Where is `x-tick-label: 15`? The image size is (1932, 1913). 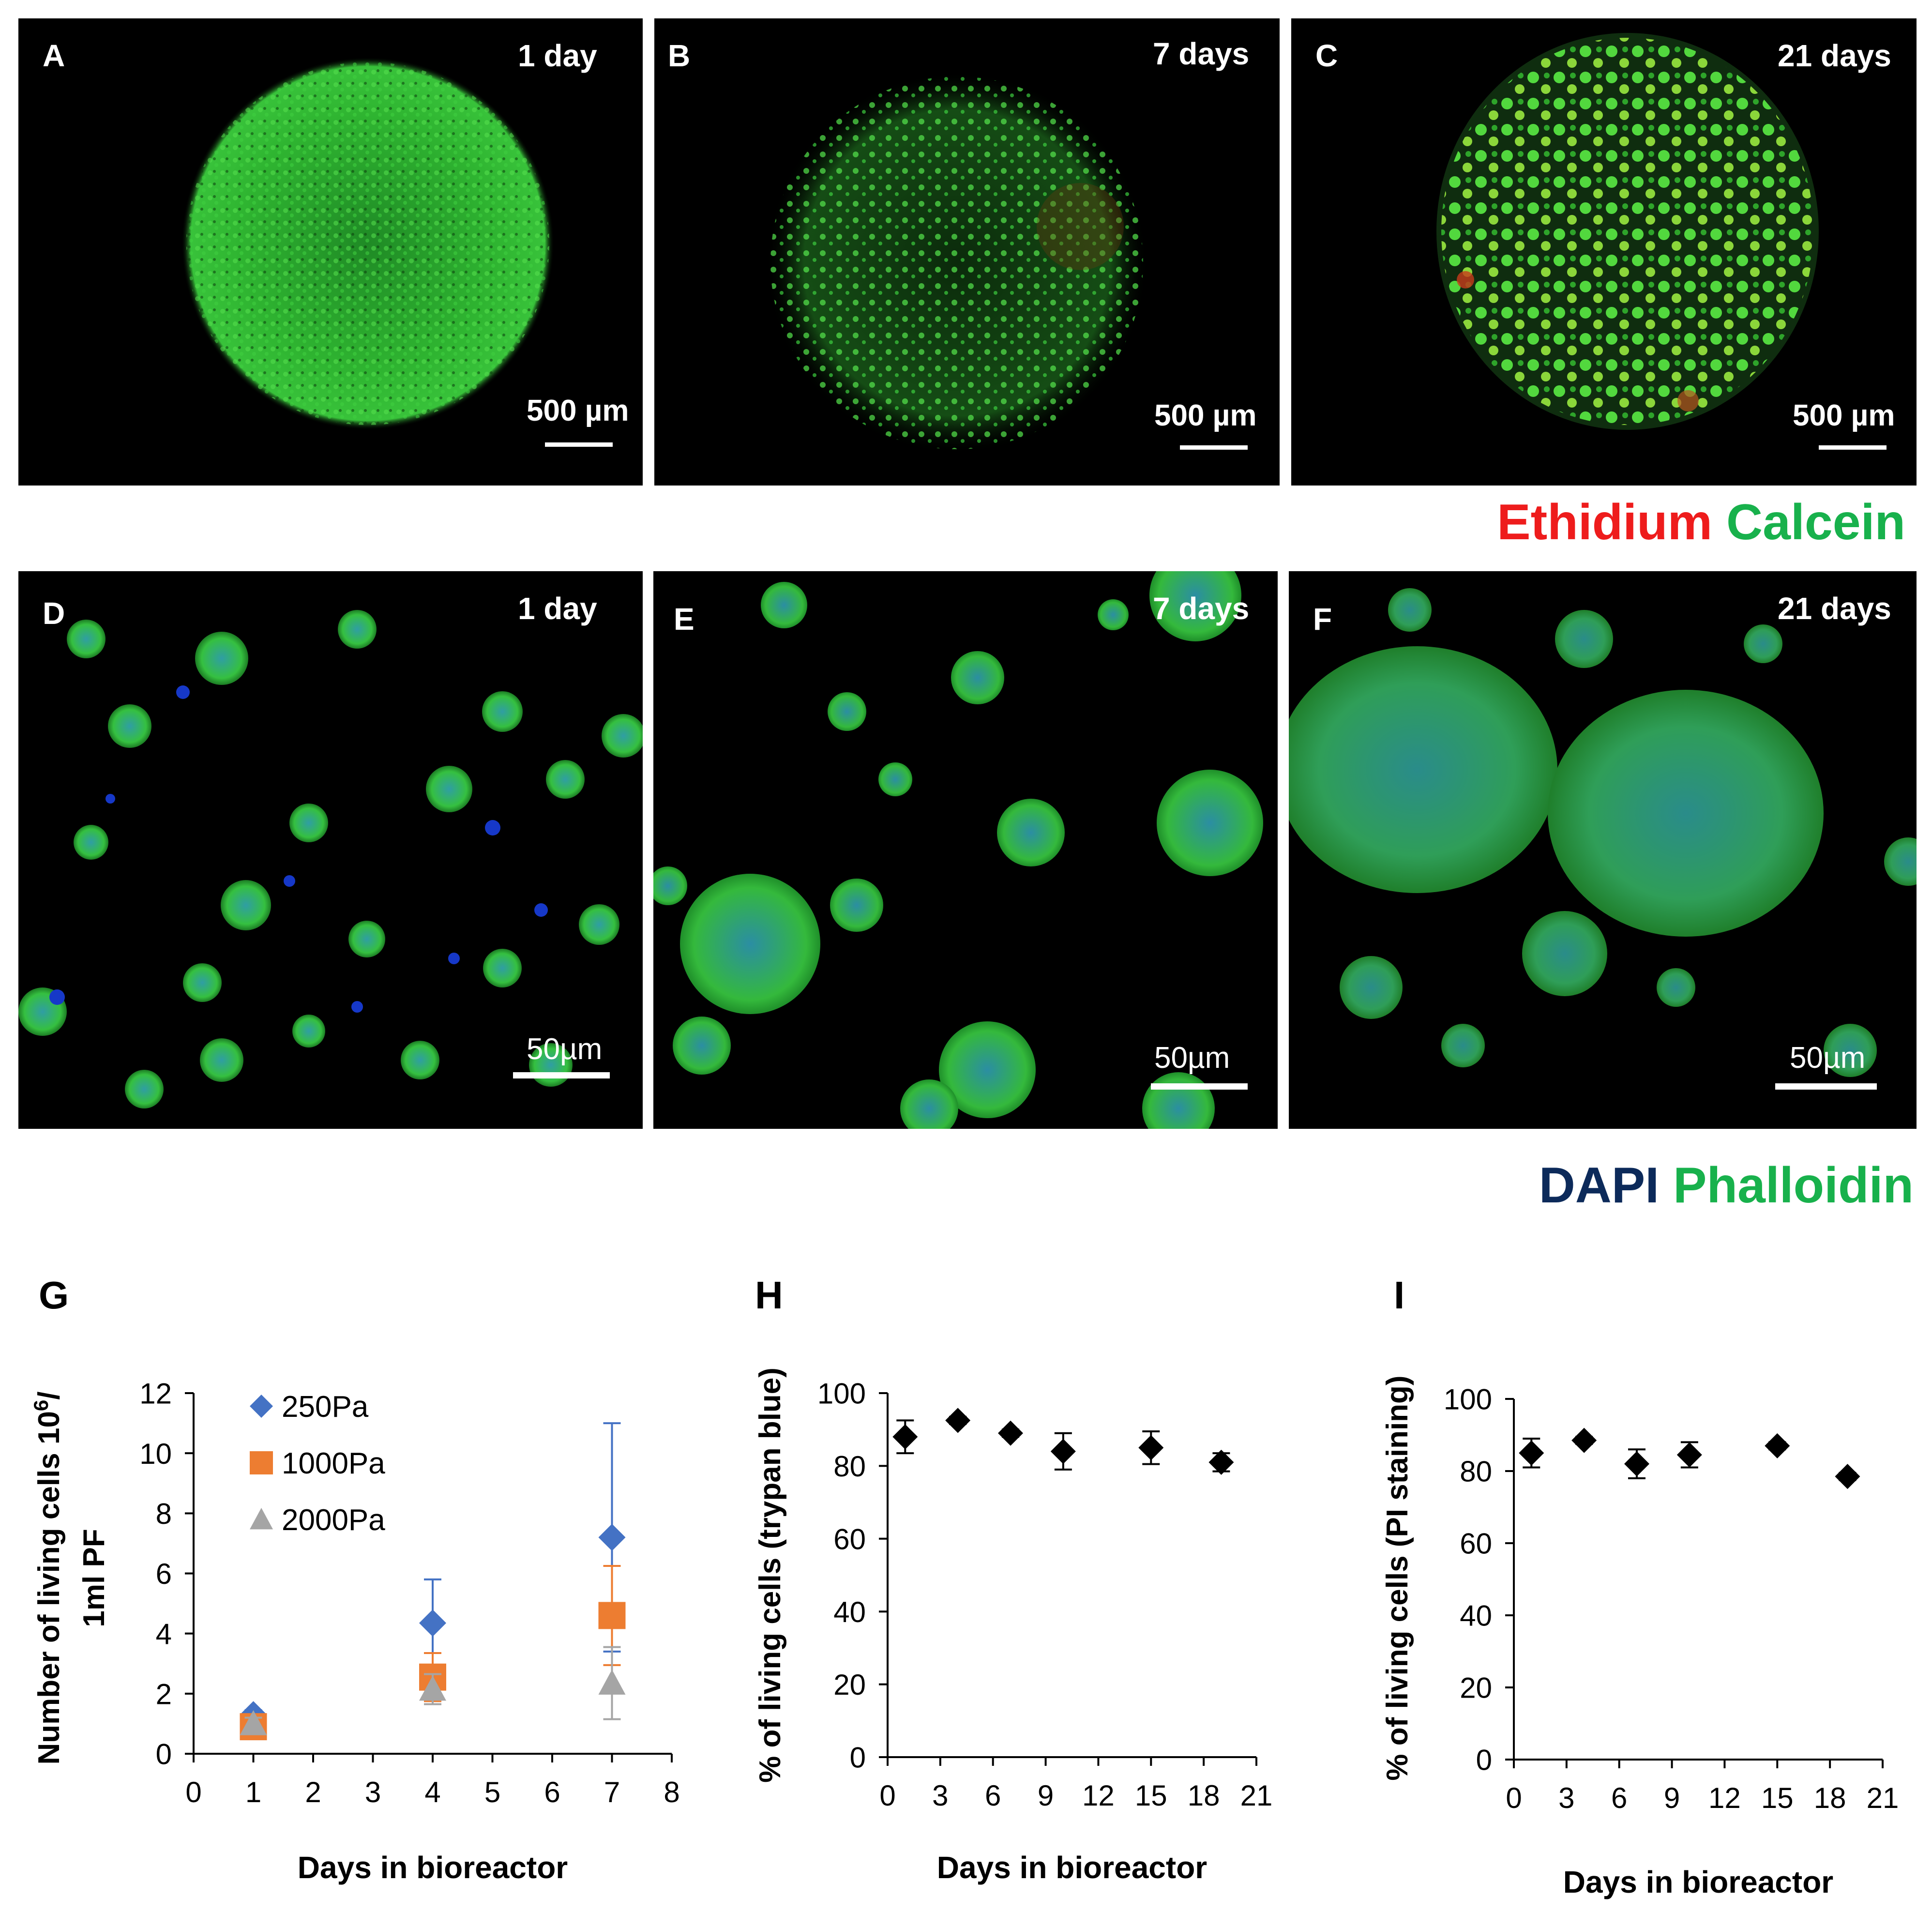
x-tick-label: 15 is located at coordinates (1151, 1795).